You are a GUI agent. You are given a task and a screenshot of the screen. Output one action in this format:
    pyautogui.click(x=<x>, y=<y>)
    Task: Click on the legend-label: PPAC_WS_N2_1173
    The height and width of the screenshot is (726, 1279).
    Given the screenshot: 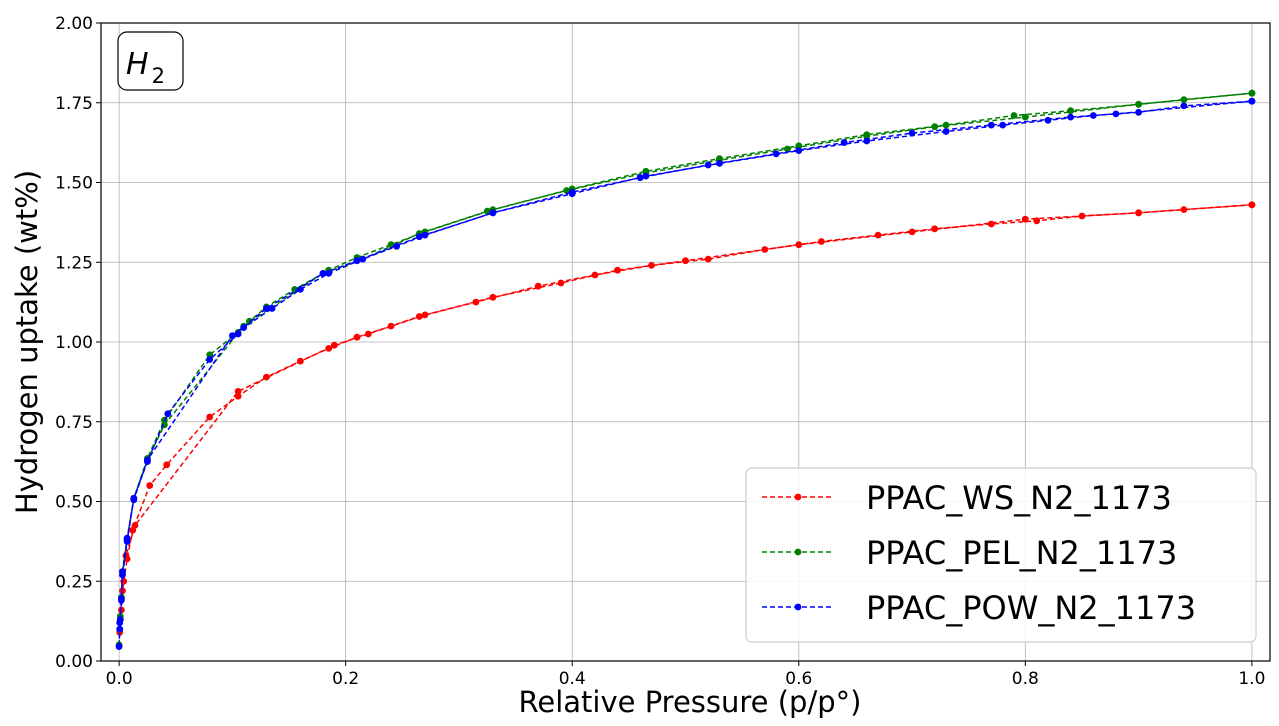 What is the action you would take?
    pyautogui.click(x=1019, y=498)
    